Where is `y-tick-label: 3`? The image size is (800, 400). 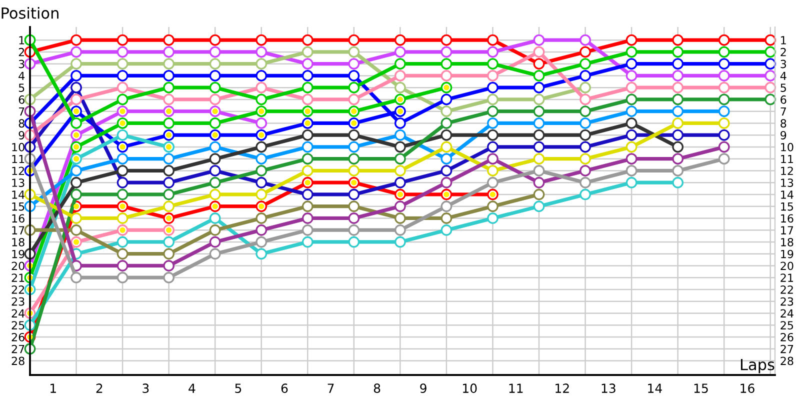 y-tick-label: 3 is located at coordinates (21, 64).